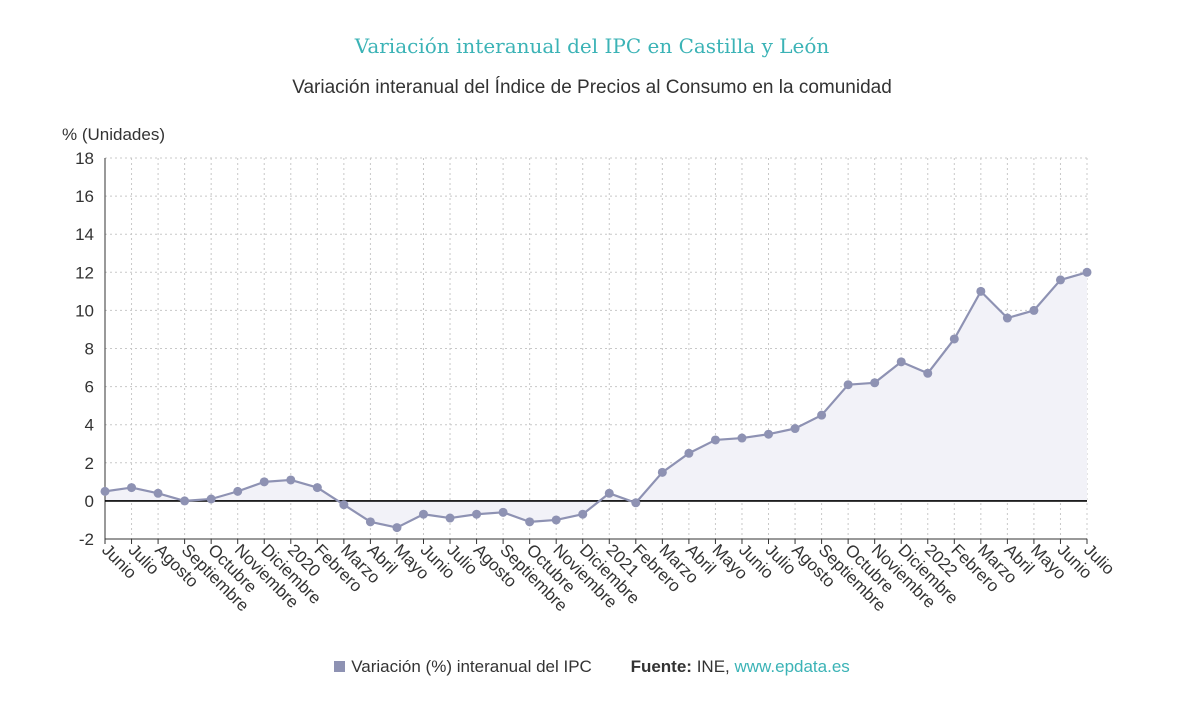  What do you see at coordinates (340, 666) in the screenshot?
I see `legend-swatch` at bounding box center [340, 666].